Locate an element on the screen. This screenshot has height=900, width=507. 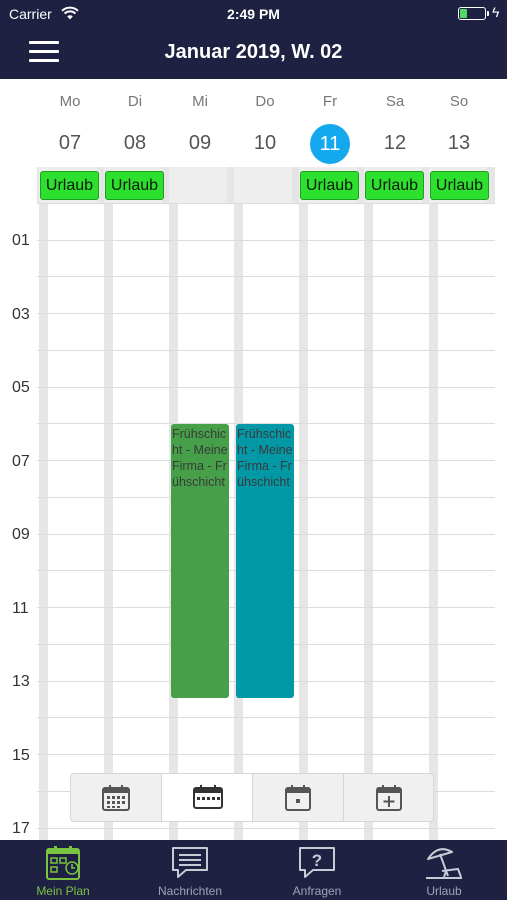
hour-label: 05 is located at coordinates (21, 387).